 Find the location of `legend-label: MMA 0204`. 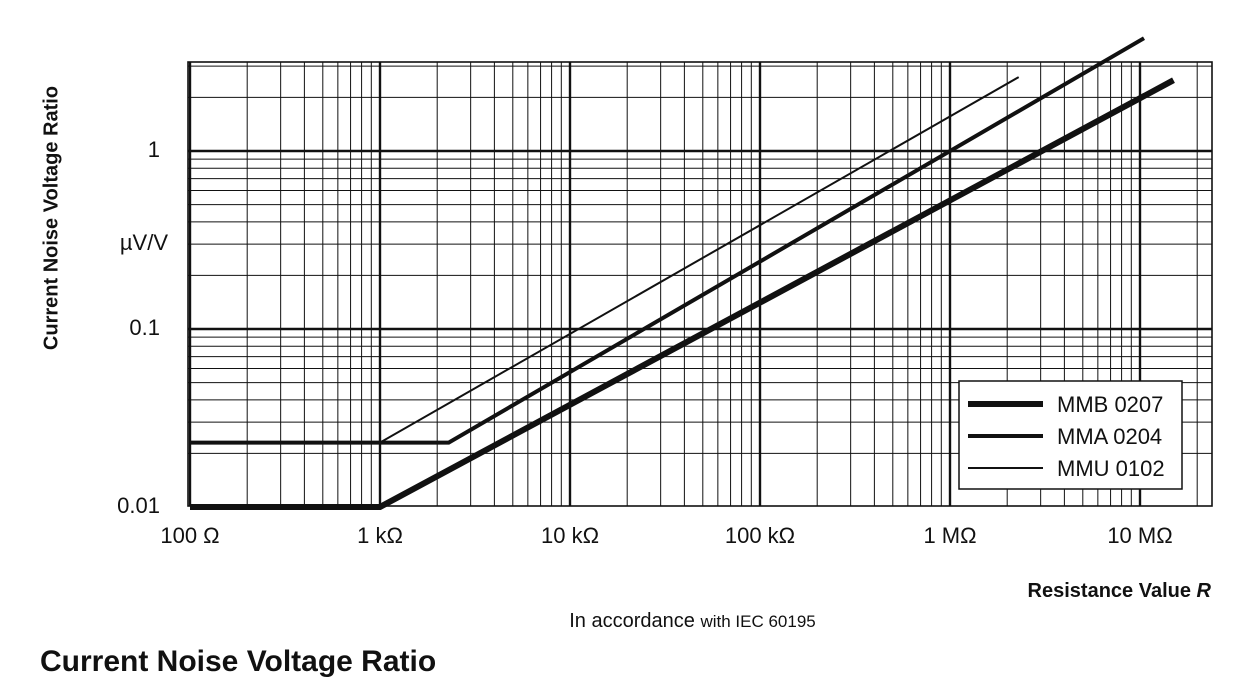

legend-label: MMA 0204 is located at coordinates (1109, 436).